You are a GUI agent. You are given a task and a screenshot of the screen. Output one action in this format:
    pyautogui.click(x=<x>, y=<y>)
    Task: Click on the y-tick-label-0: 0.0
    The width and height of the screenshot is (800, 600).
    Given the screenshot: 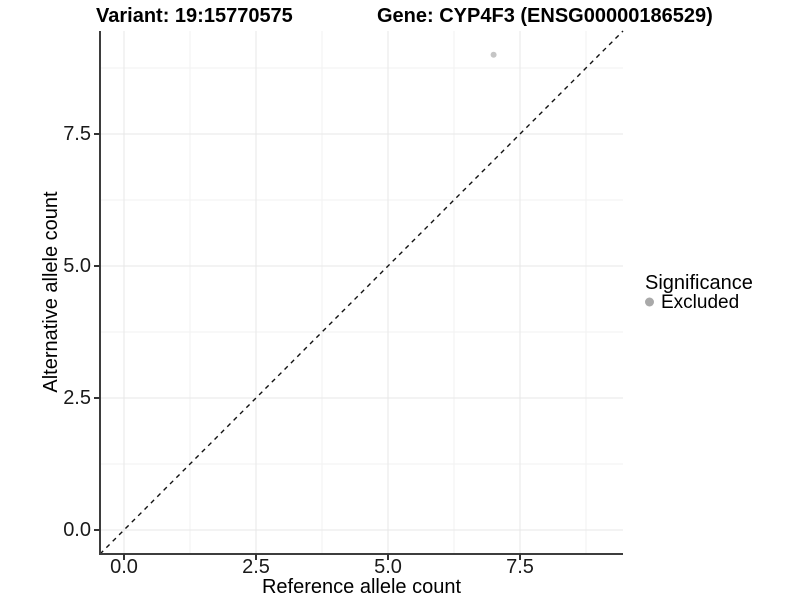 What is the action you would take?
    pyautogui.click(x=77, y=530)
    